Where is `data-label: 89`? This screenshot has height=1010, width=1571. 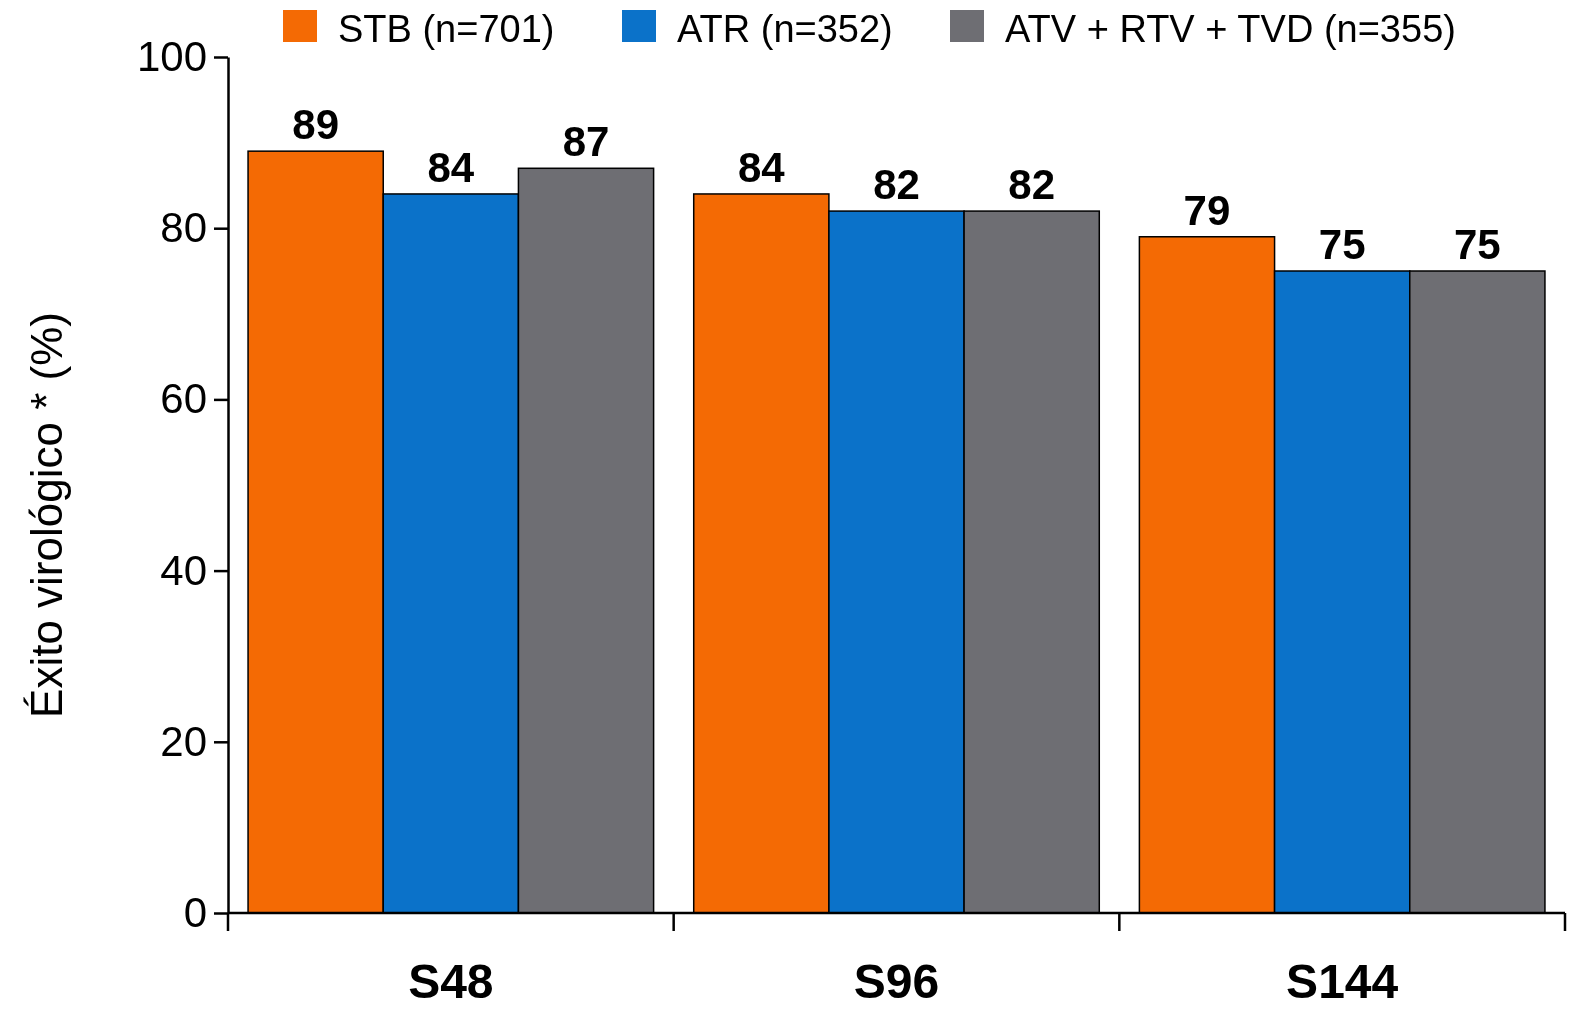
data-label: 89 is located at coordinates (316, 125).